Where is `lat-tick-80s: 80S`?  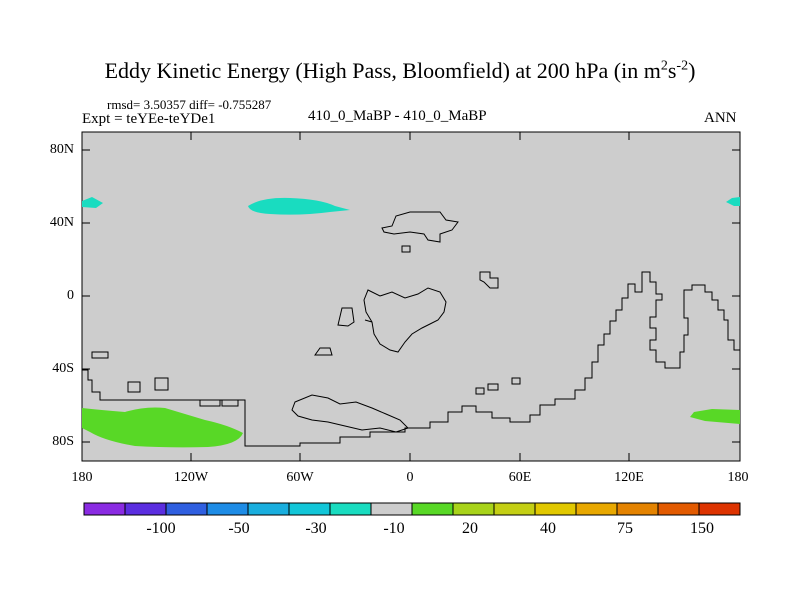 lat-tick-80s: 80S is located at coordinates (63, 441).